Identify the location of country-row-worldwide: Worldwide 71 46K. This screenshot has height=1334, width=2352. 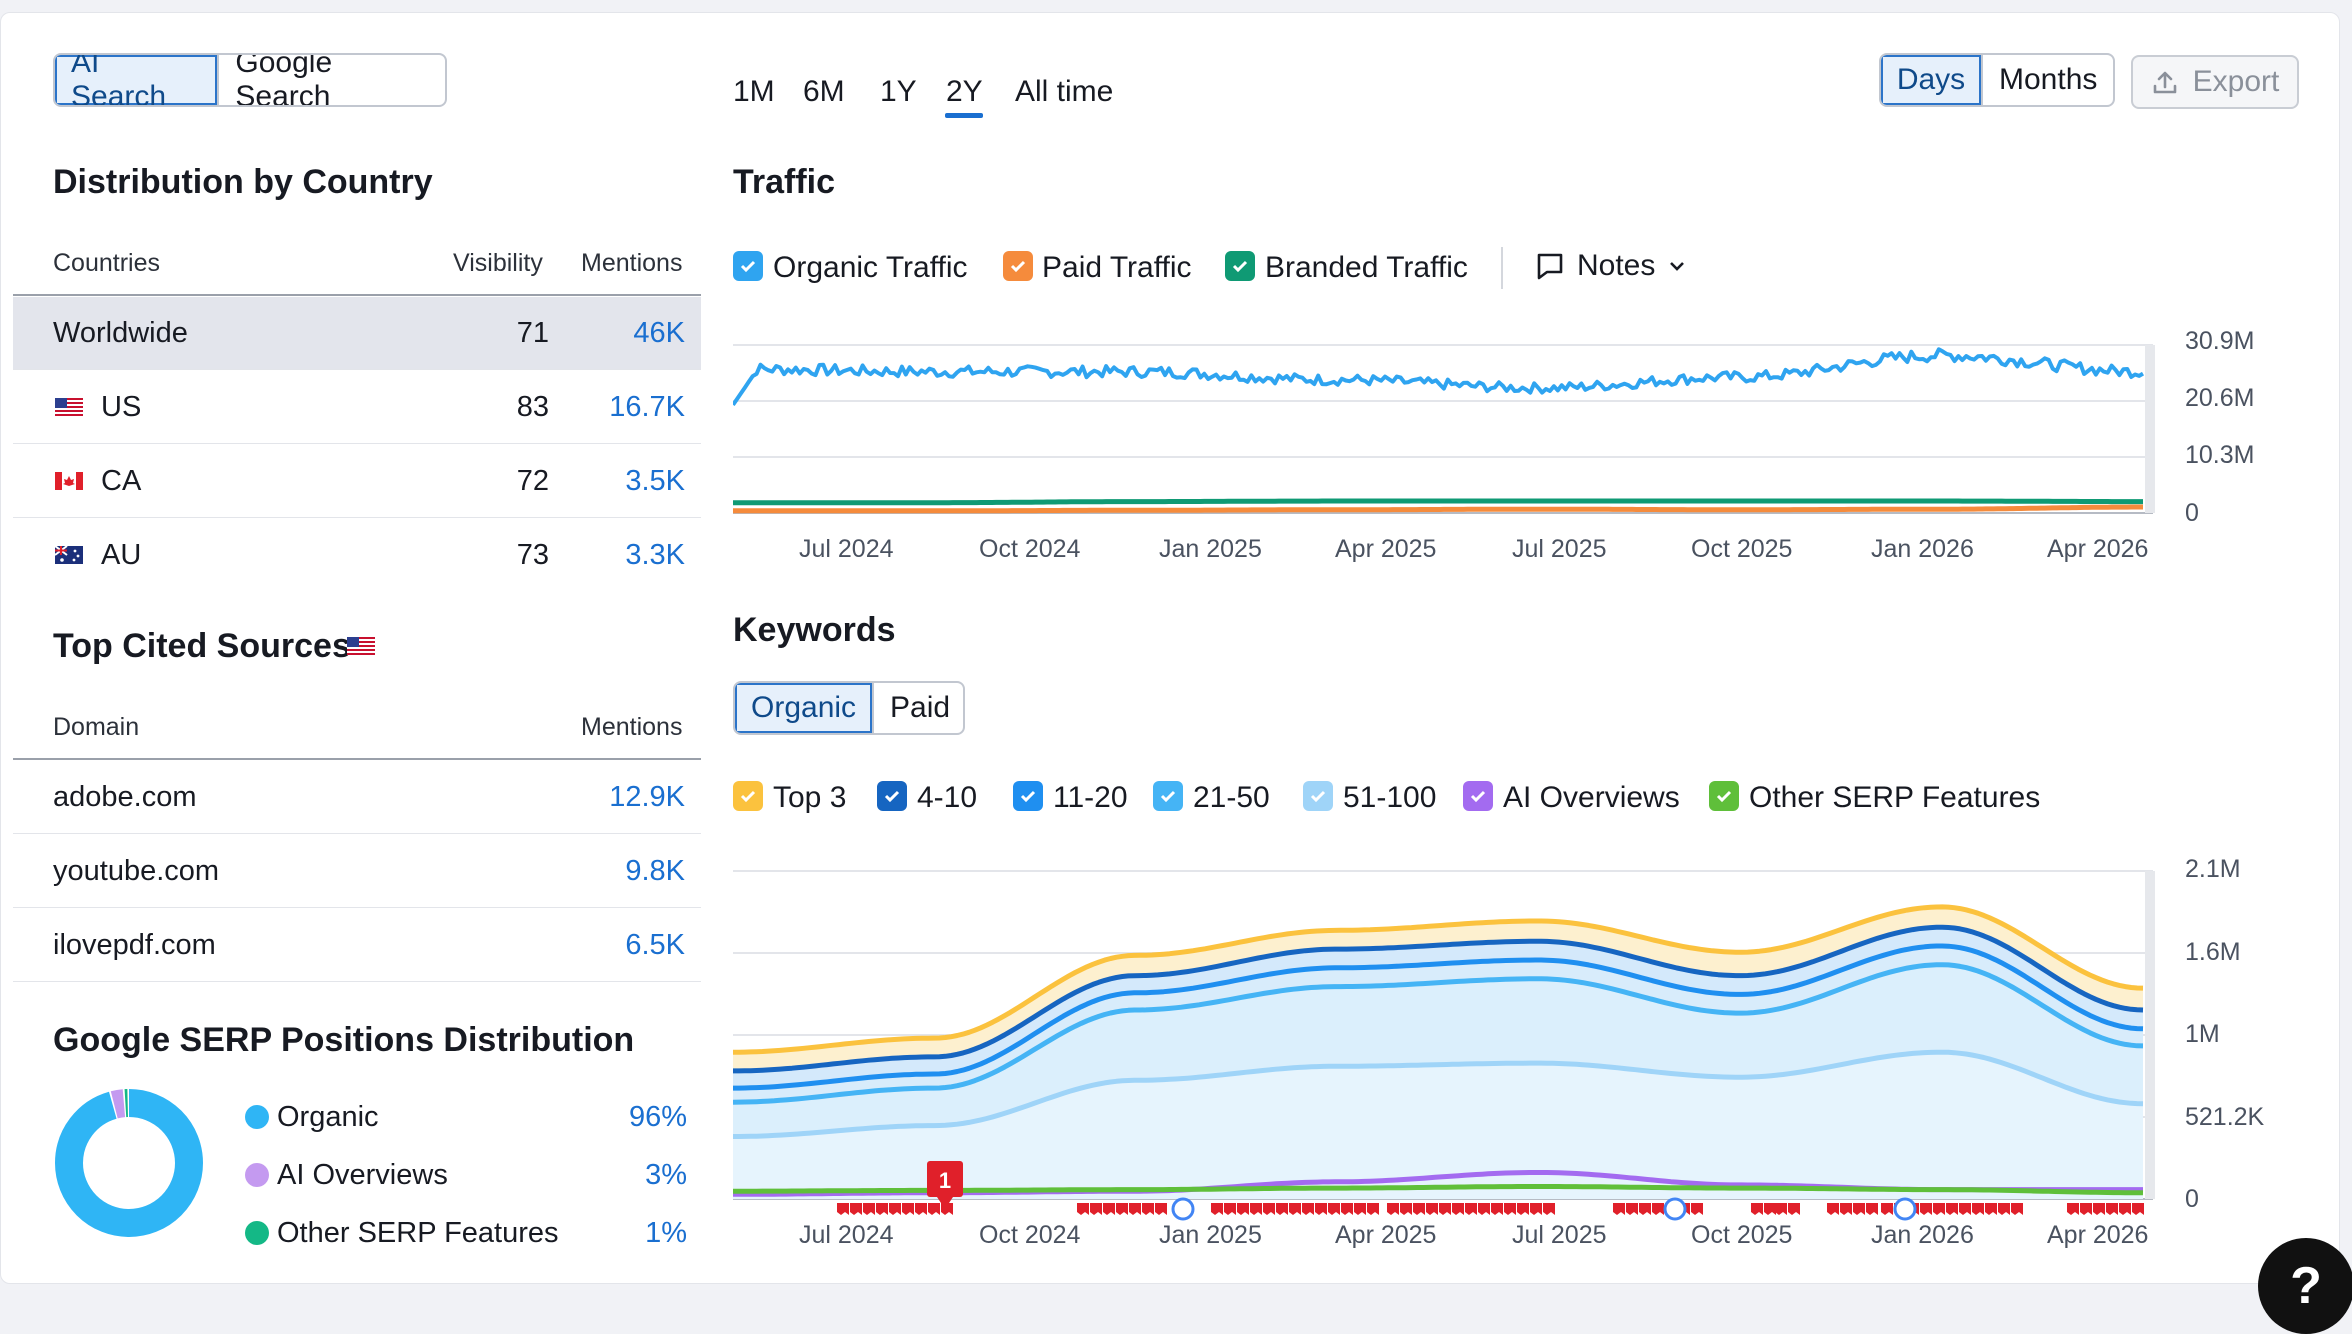
(357, 333).